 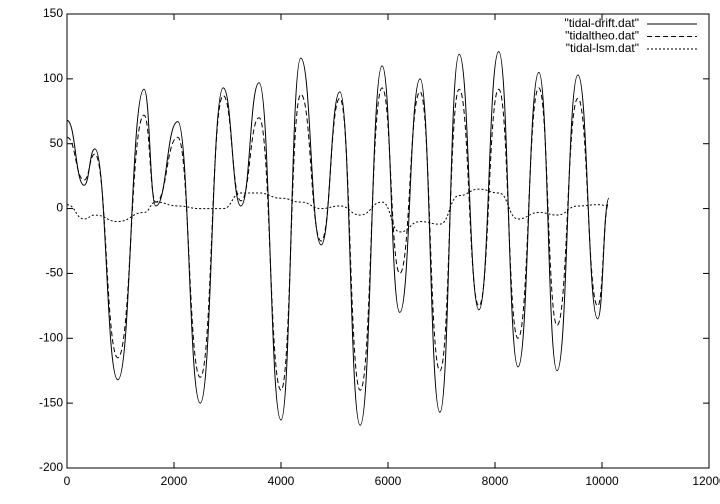 What do you see at coordinates (601, 23) in the screenshot?
I see `legend-label: "tidal-drift.dat"` at bounding box center [601, 23].